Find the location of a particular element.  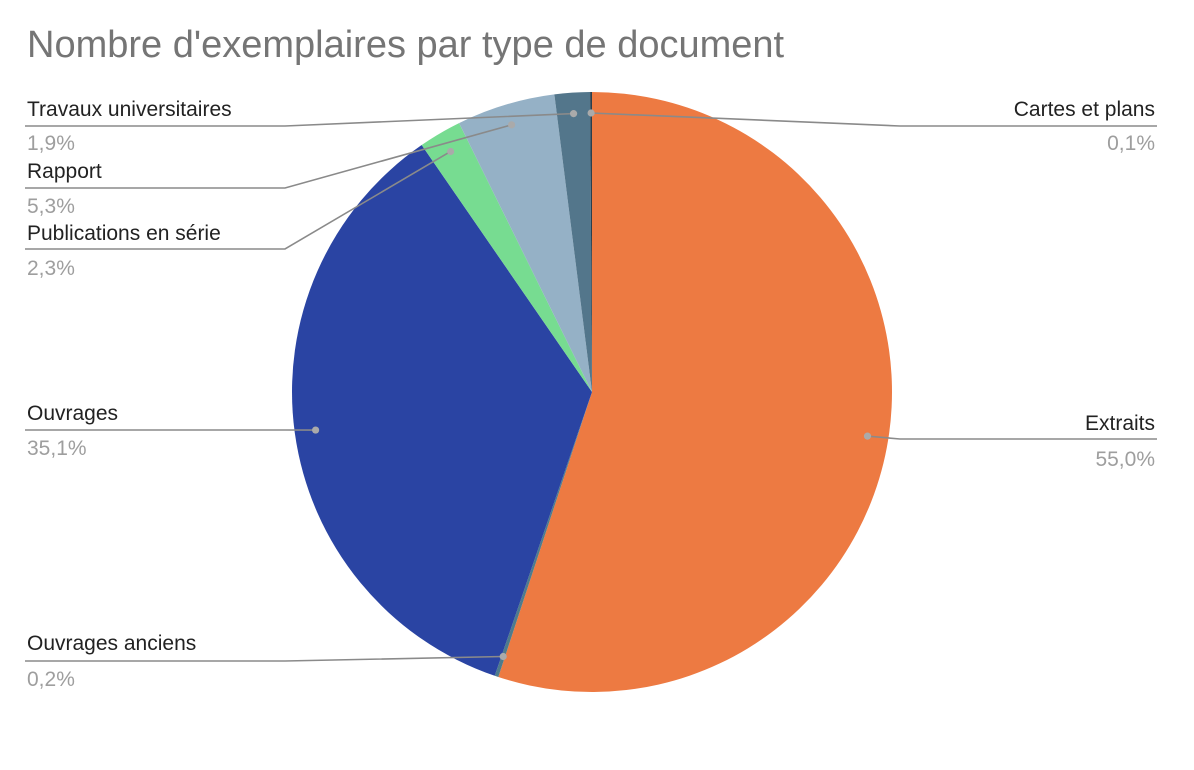

slice-percent-0: 55,0% is located at coordinates (1125, 459).